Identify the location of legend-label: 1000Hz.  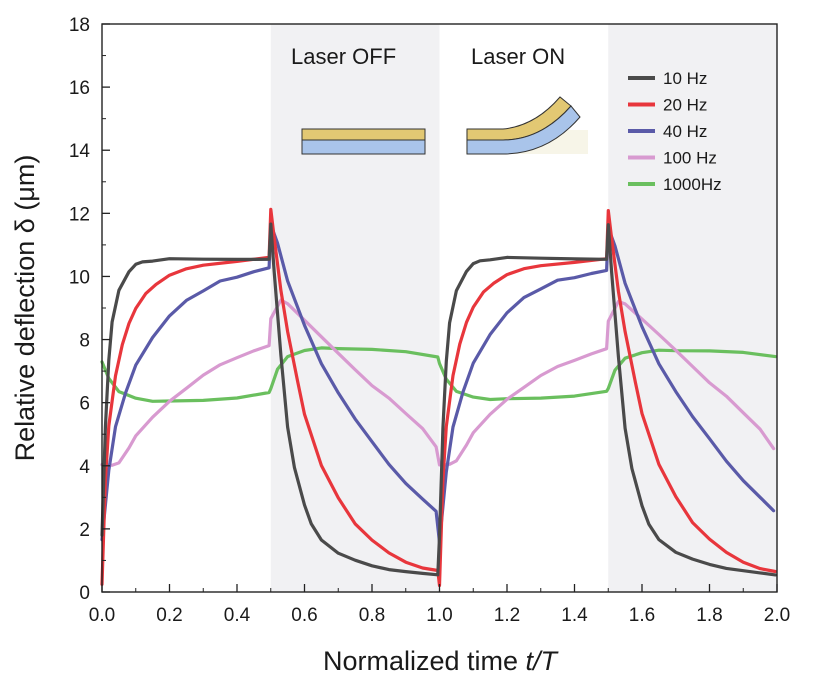
(692, 184).